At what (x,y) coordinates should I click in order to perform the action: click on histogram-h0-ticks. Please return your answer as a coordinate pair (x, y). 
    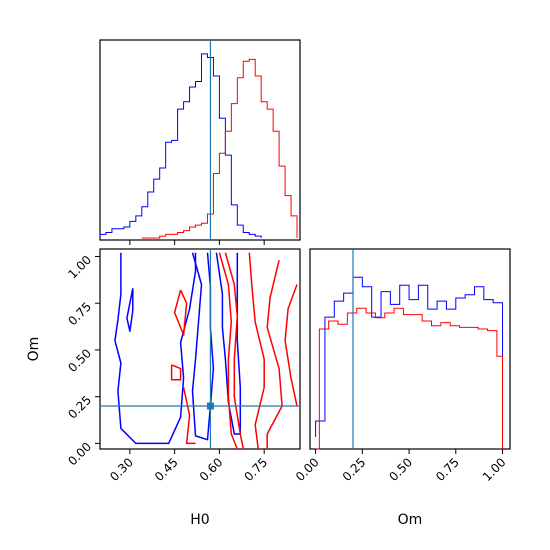
    Looking at the image, I should click on (197, 242).